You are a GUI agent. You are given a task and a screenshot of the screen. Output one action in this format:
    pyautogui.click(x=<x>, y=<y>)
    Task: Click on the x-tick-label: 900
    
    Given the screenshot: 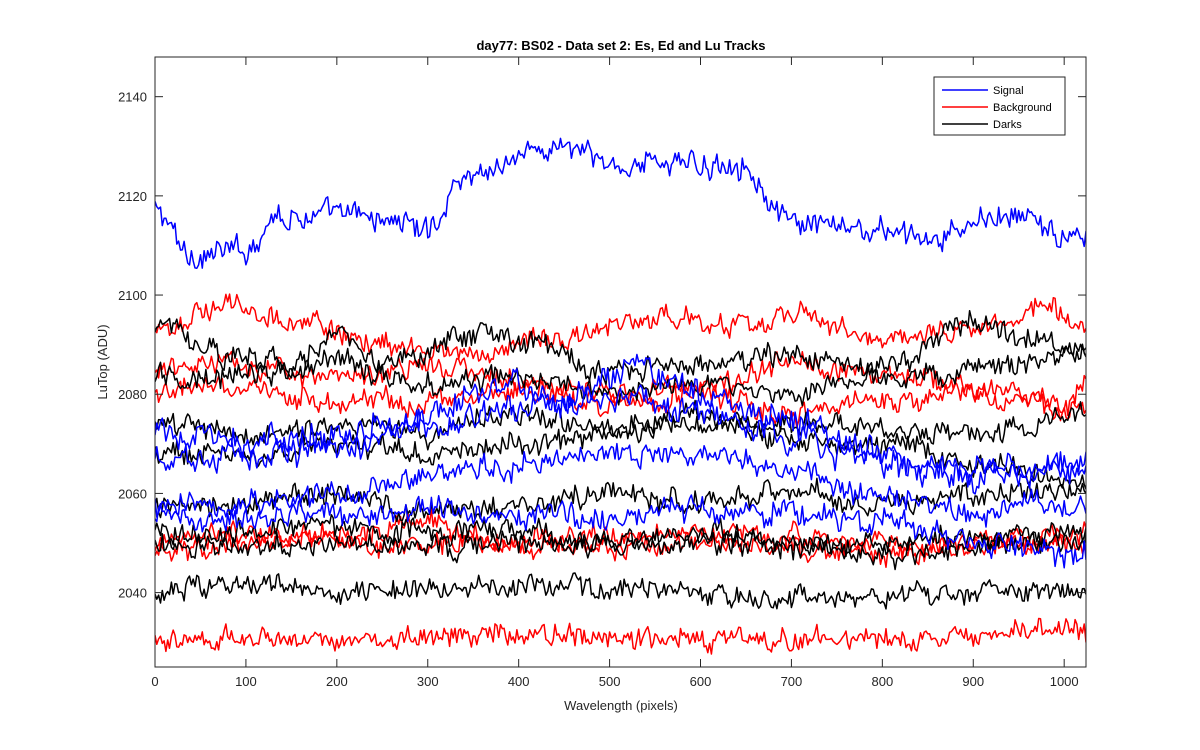 What is the action you would take?
    pyautogui.click(x=973, y=681)
    